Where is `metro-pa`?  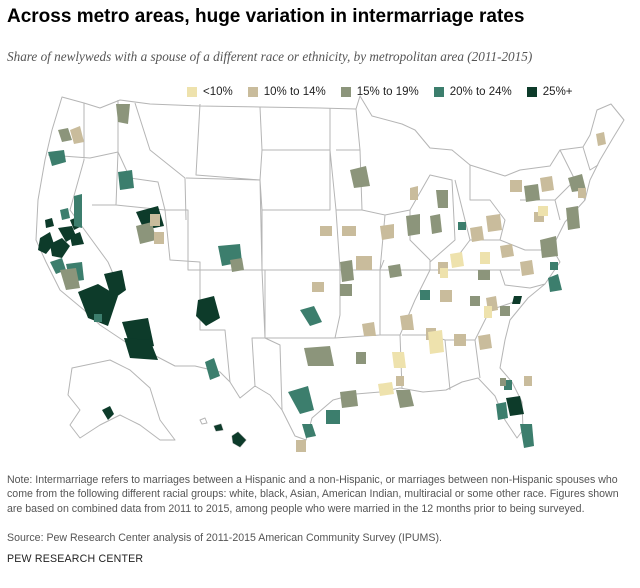 metro-pa is located at coordinates (532, 193).